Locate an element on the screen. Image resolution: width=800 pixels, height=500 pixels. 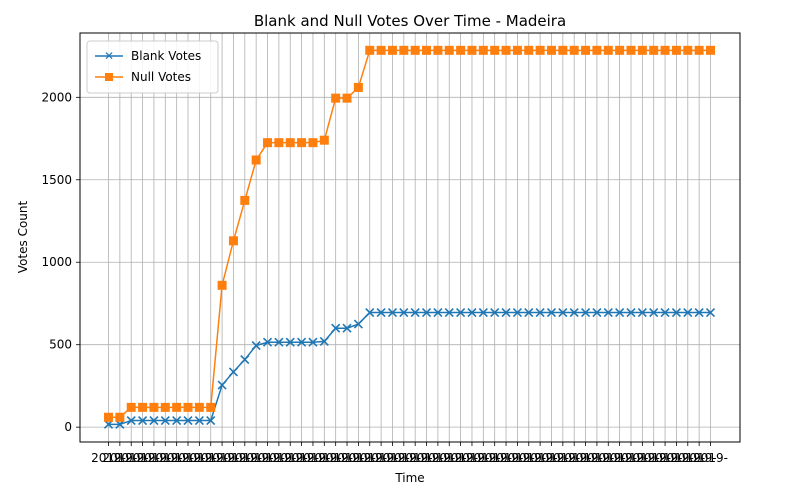
y-tick-label: 1500 is located at coordinates (56, 180).